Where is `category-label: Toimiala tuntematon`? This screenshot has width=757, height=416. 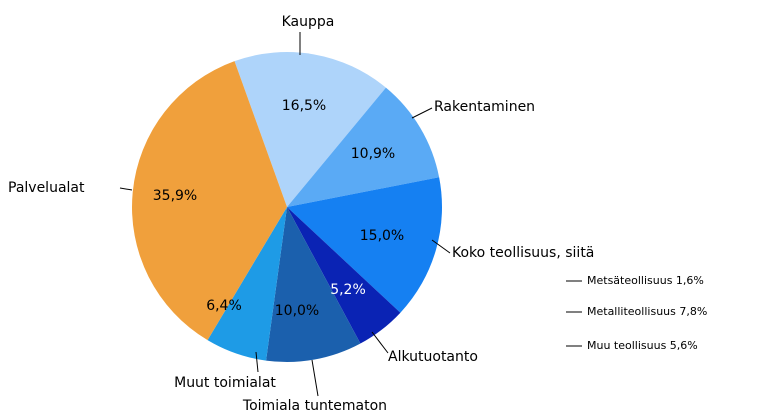 category-label: Toimiala tuntematon is located at coordinates (314, 406).